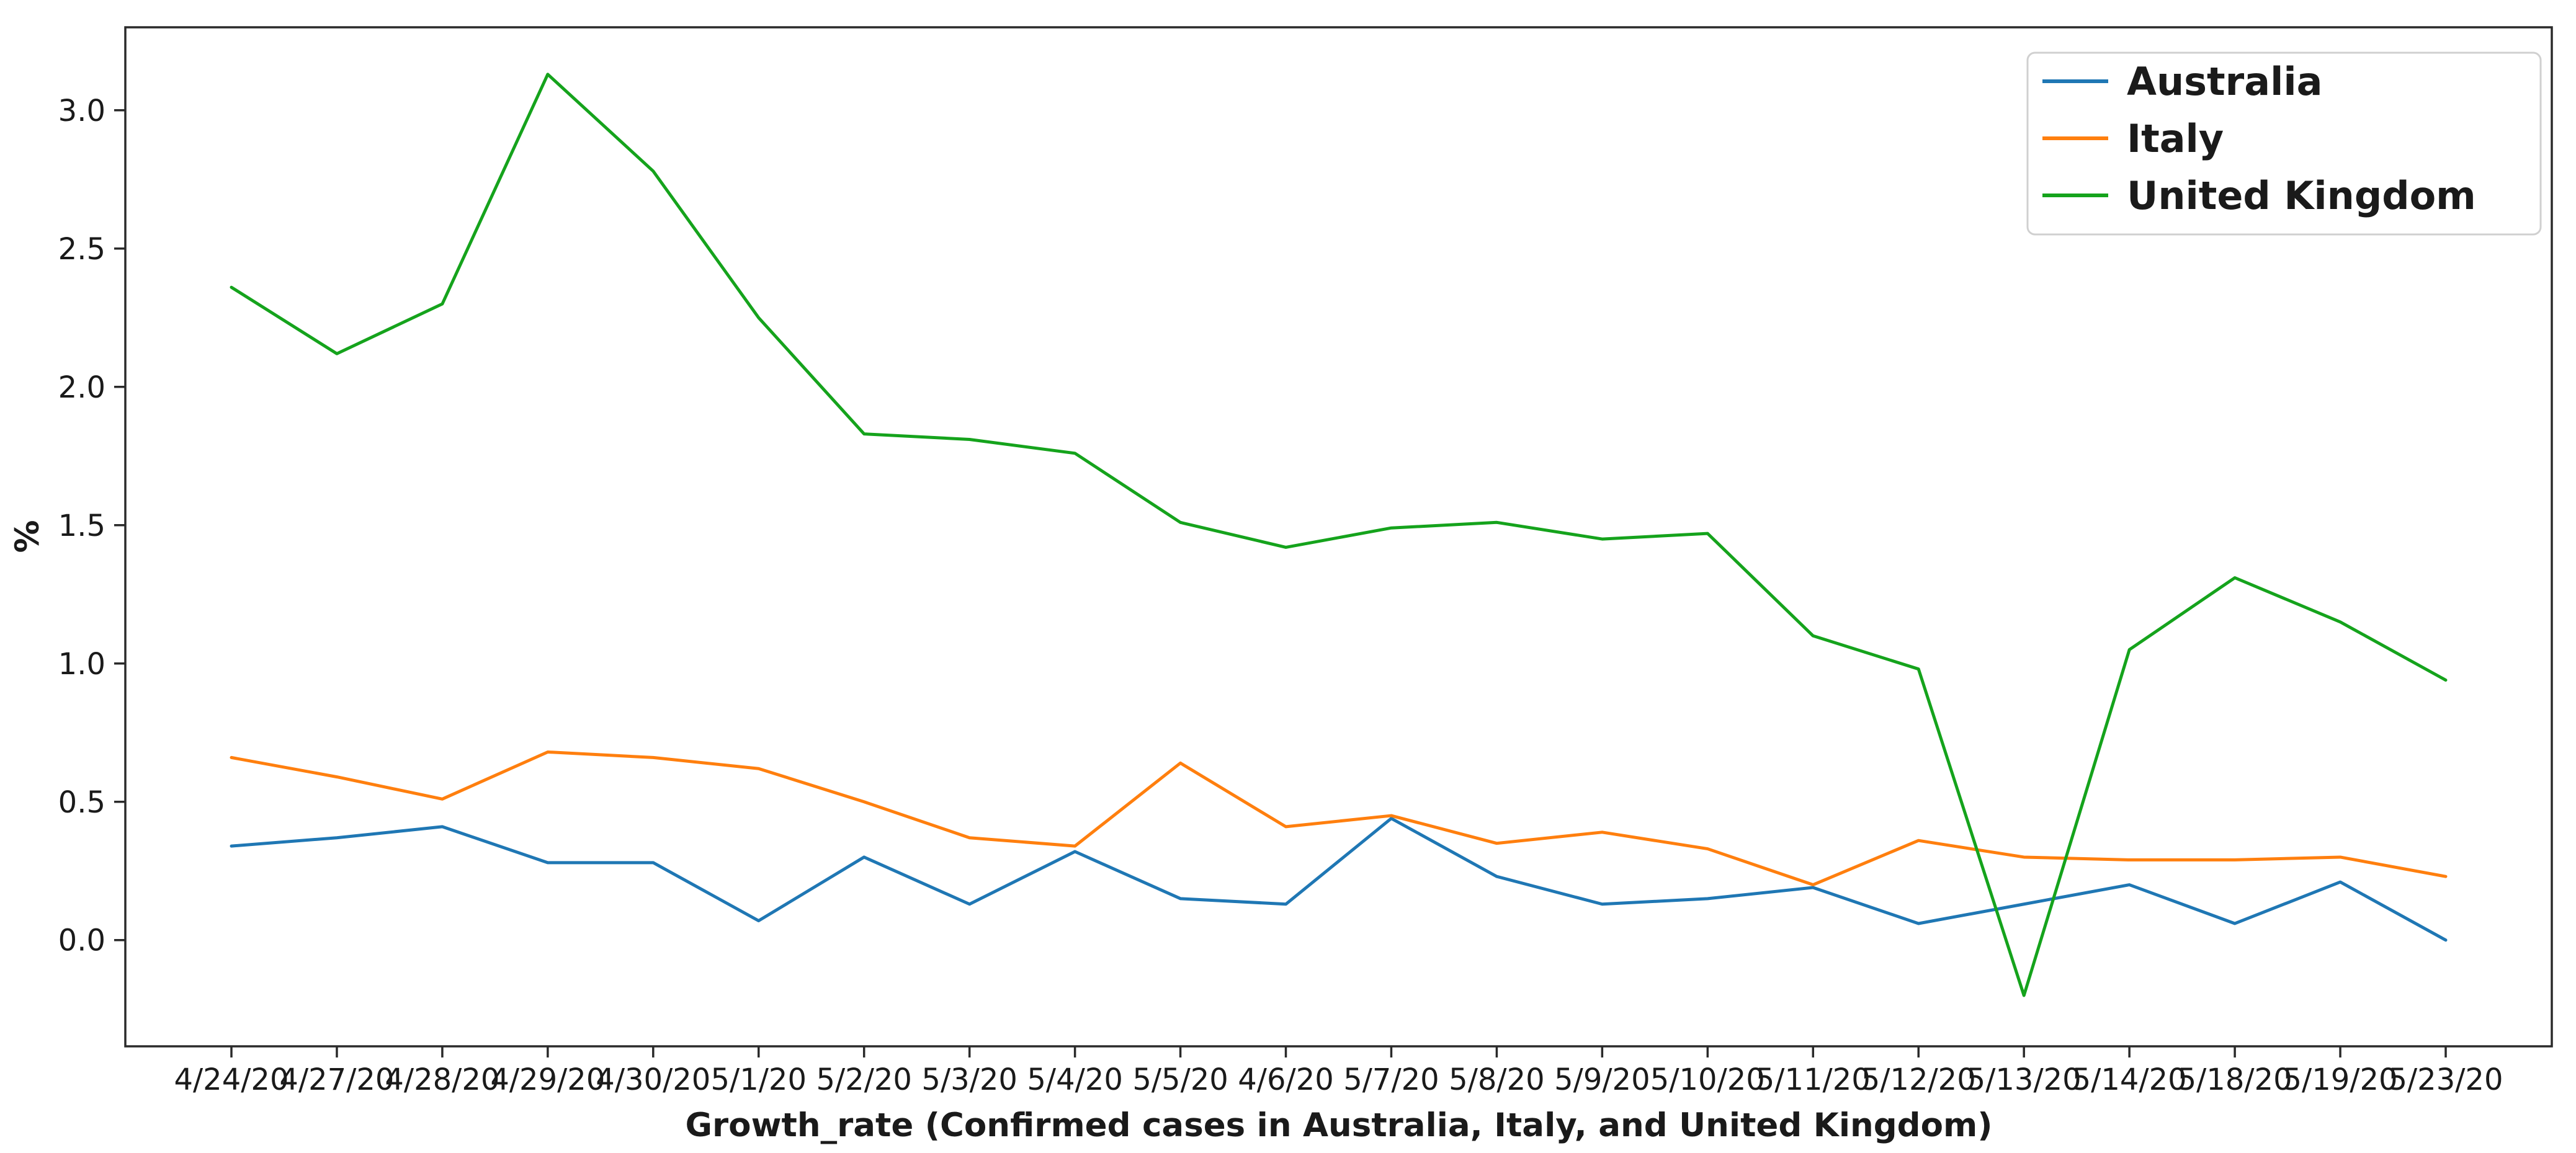 The image size is (2576, 1153). I want to click on x-tick-label: 5/18/20, so click(2235, 1079).